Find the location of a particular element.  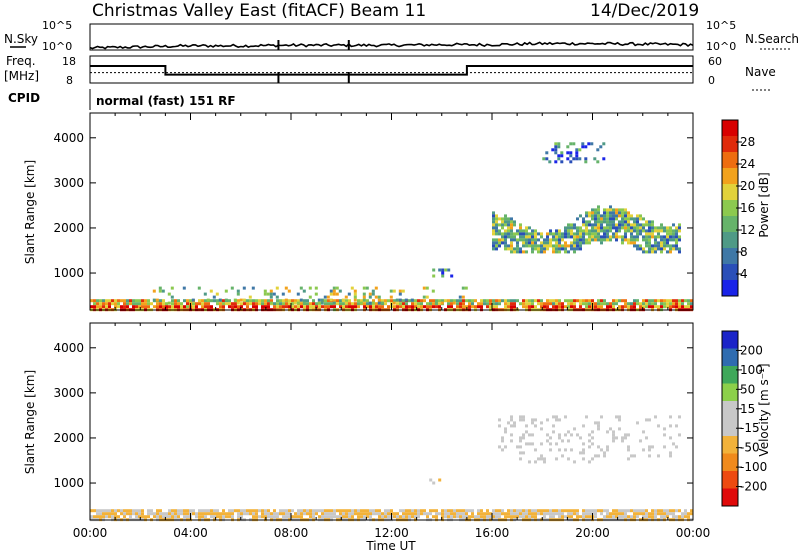

y-tick-label: 2000 is located at coordinates (68, 228).